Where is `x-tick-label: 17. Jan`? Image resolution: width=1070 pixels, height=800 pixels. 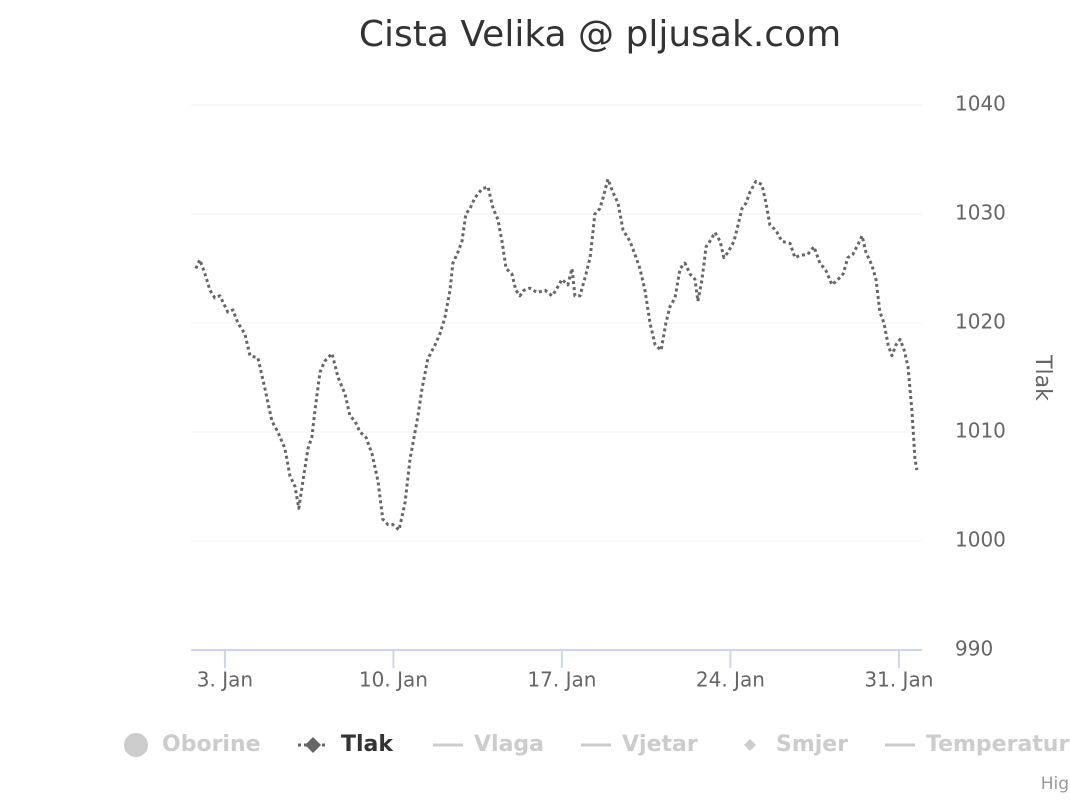
x-tick-label: 17. Jan is located at coordinates (561, 680).